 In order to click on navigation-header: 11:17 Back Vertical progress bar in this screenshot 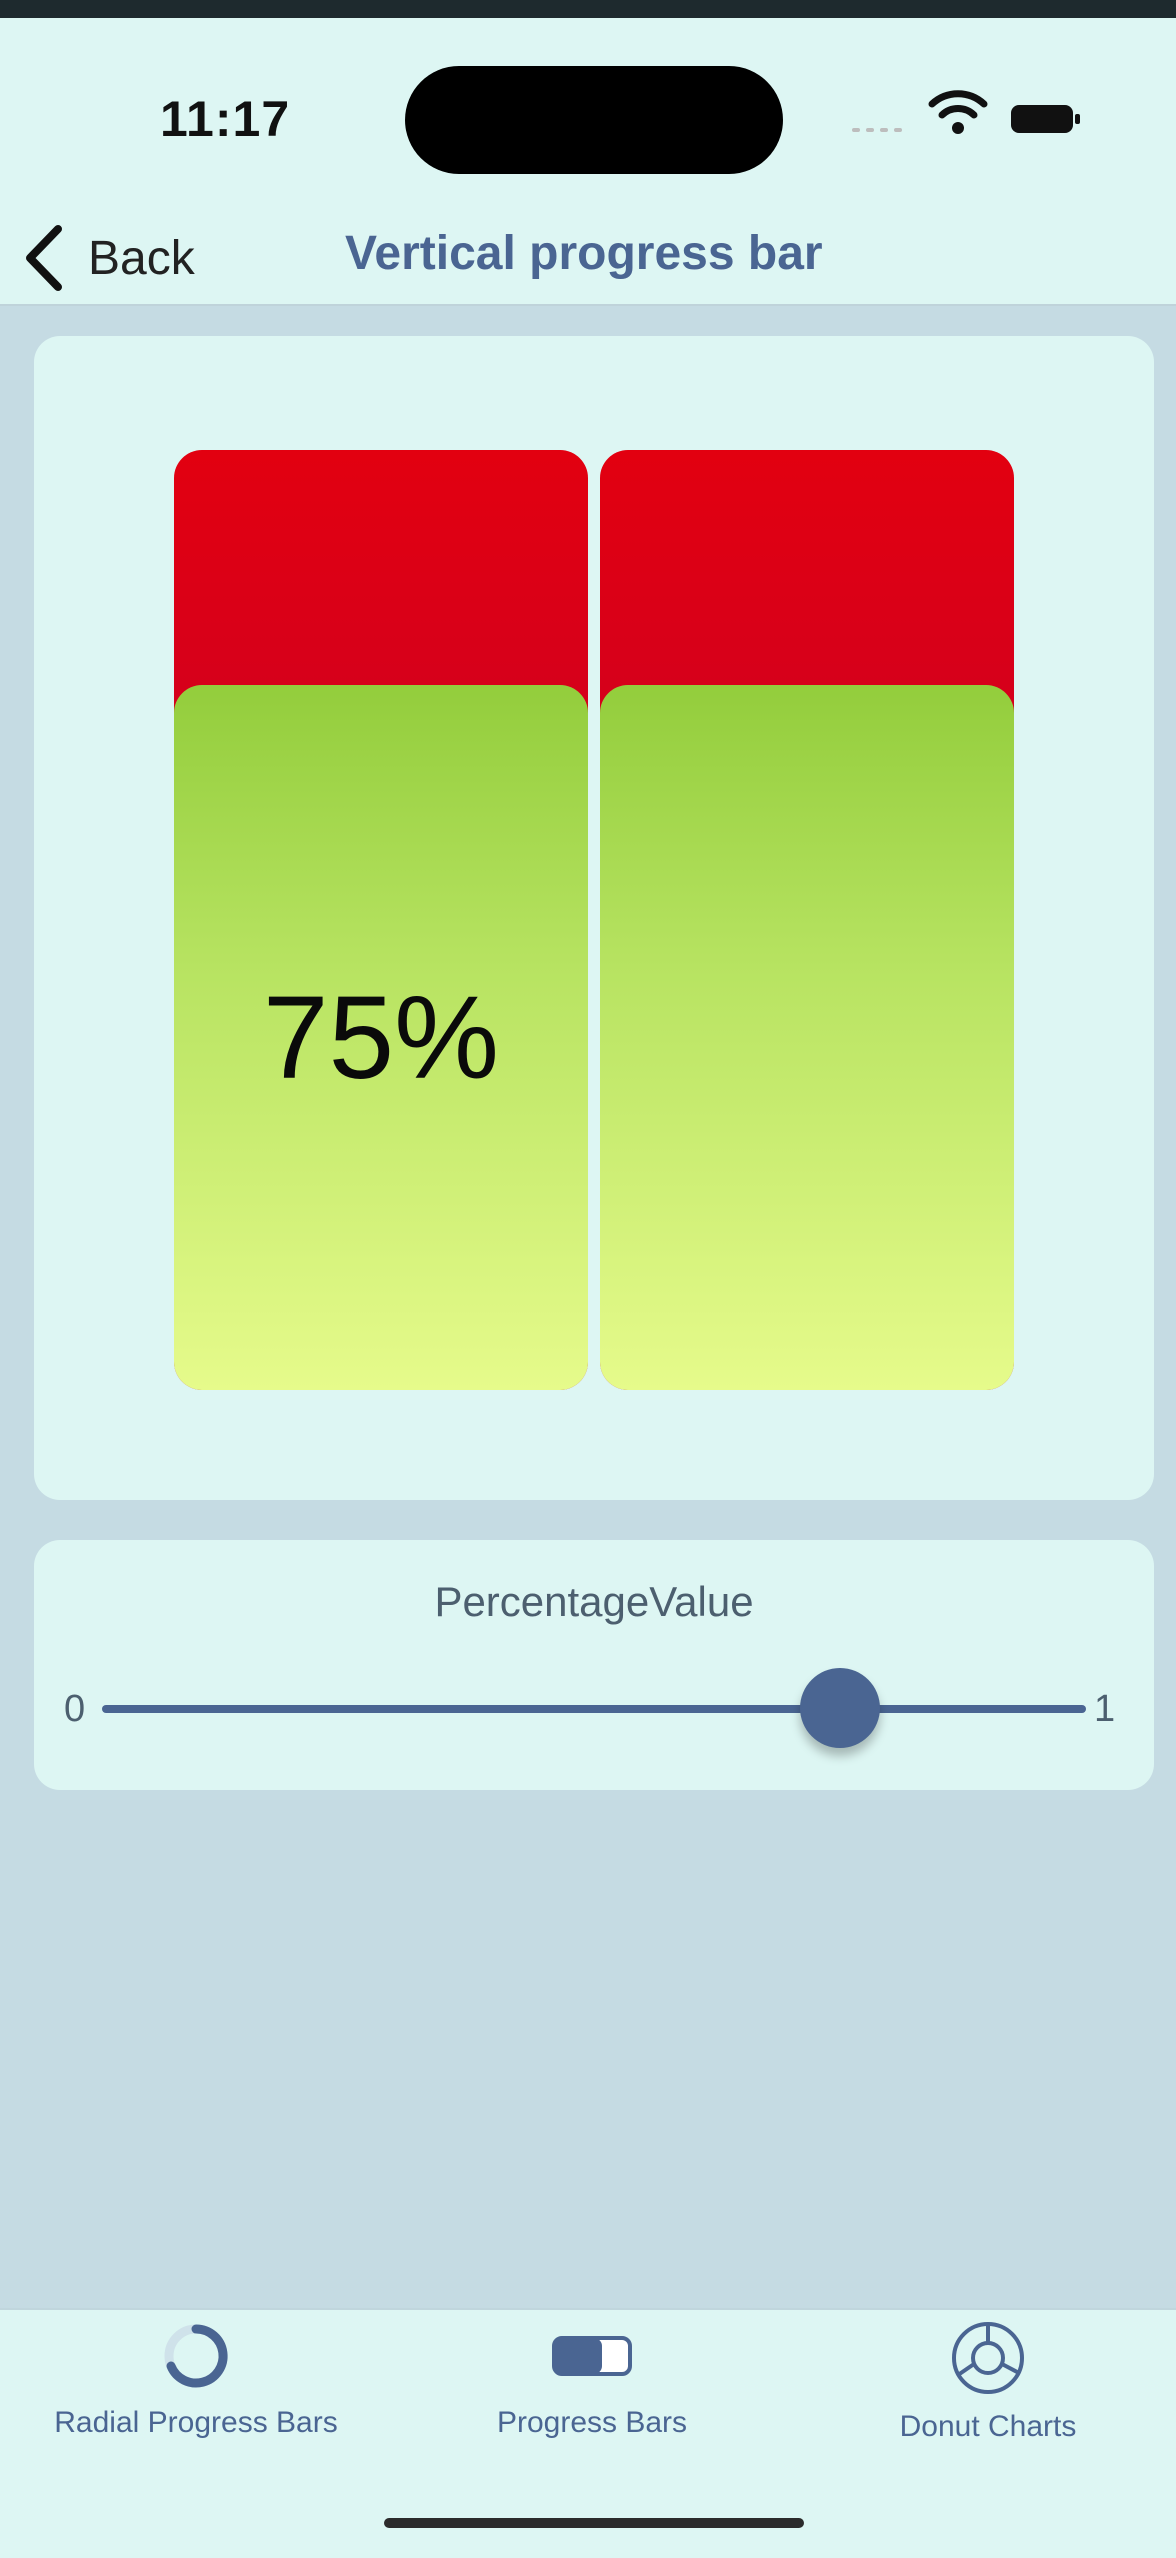, I will do `click(588, 162)`.